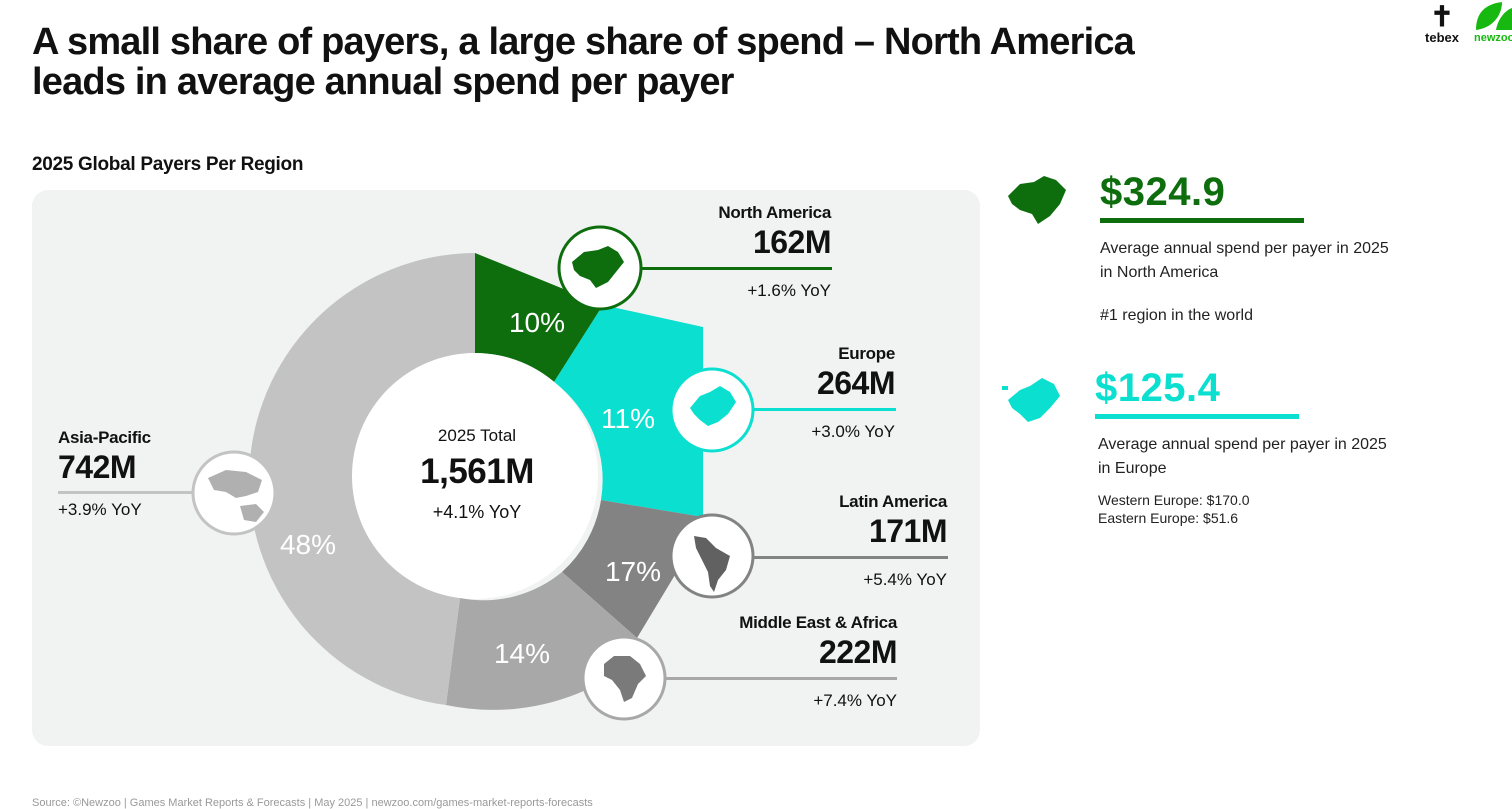 The height and width of the screenshot is (809, 1512). Describe the element at coordinates (1168, 518) in the screenshot. I see `spend-eastern-europe: Eastern Europe: $51.6` at that location.